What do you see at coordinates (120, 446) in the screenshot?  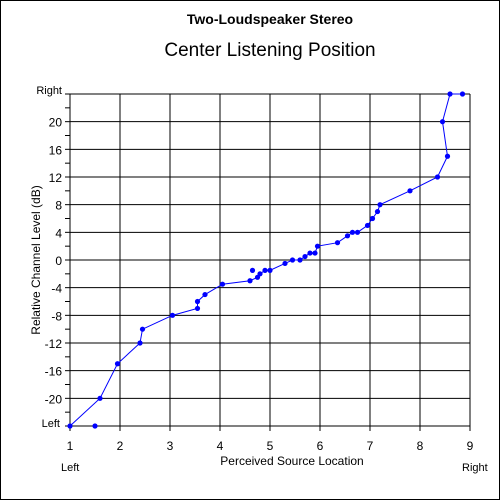 I see `x-tick-label: 2` at bounding box center [120, 446].